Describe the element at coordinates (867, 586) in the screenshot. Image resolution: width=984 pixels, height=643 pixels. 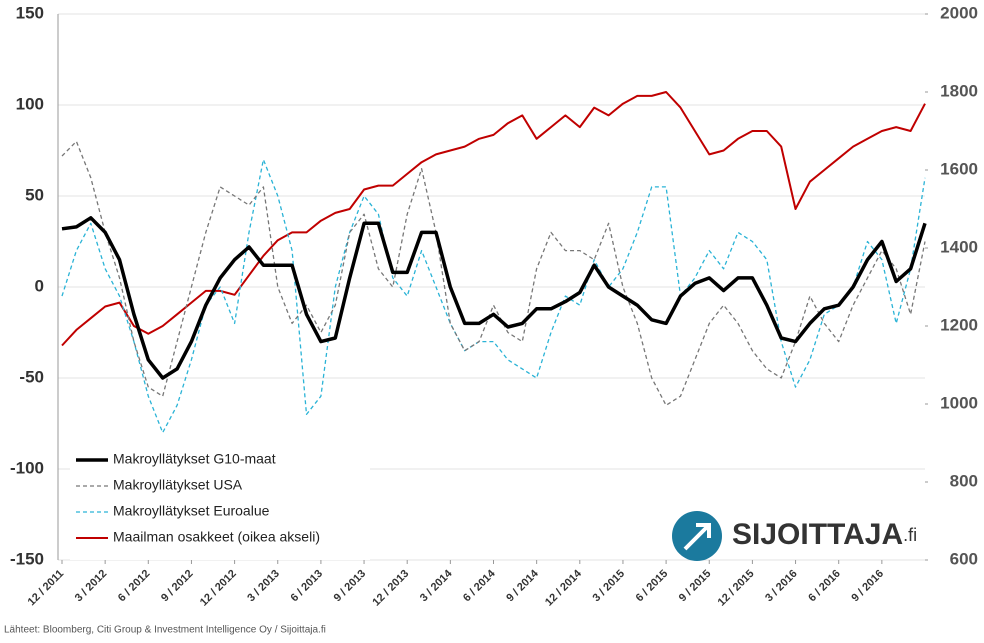
I see `x-tick-label: 9 / 2016` at that location.